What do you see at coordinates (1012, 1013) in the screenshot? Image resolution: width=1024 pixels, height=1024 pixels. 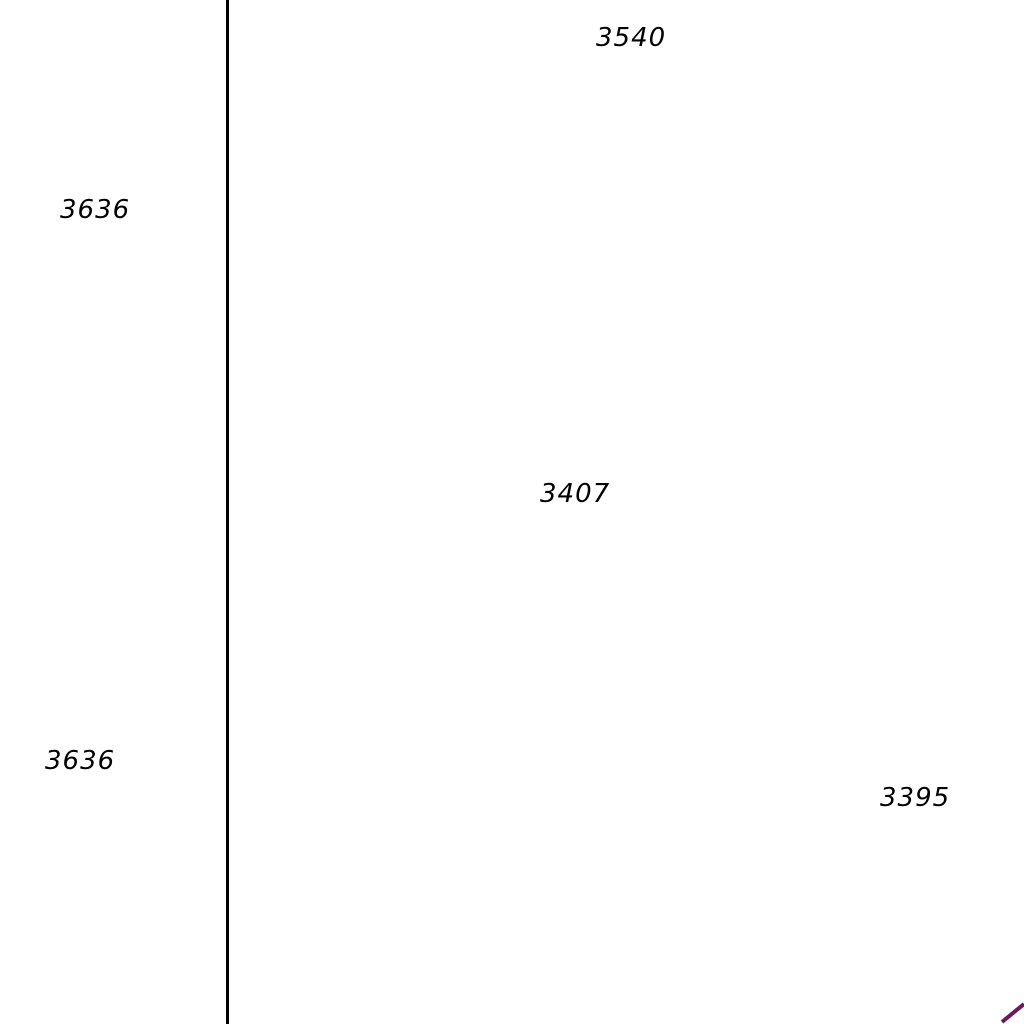 I see `diagonal-feature-segment` at bounding box center [1012, 1013].